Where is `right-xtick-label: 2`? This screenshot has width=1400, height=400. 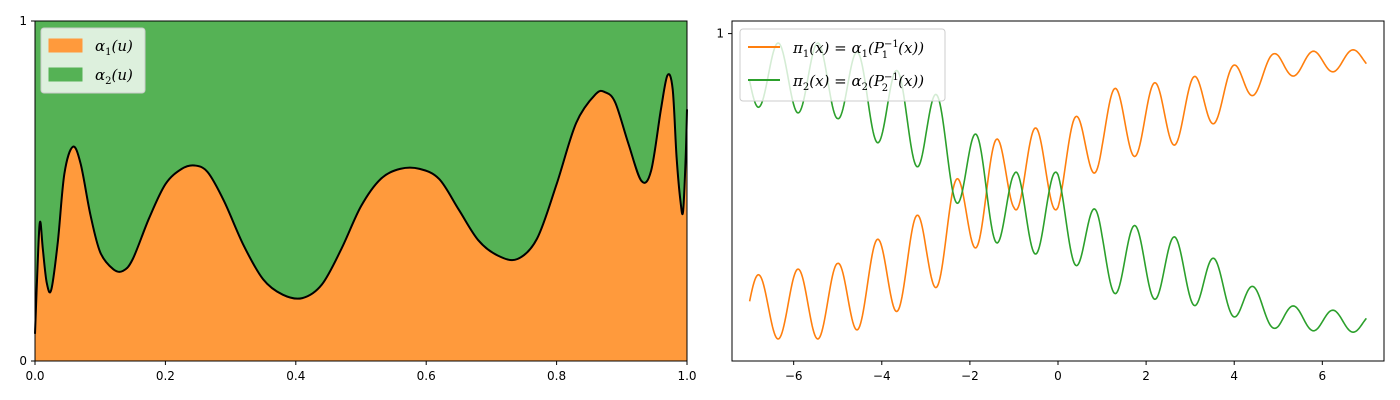
right-xtick-label: 2 is located at coordinates (1146, 376).